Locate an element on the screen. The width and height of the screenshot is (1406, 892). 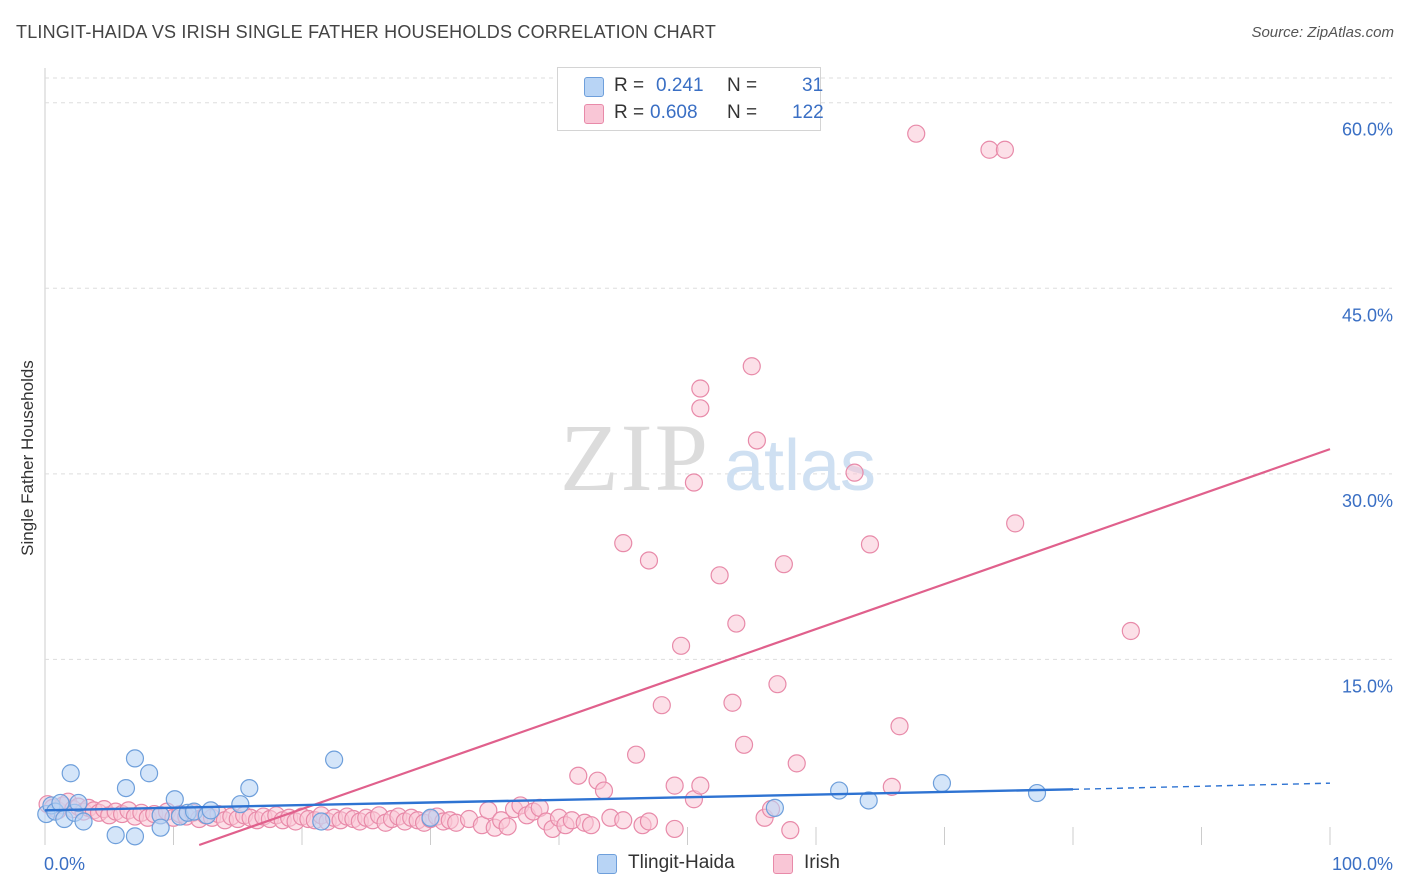
tlingit-haida-trend-line is located at coordinates (559, 800).